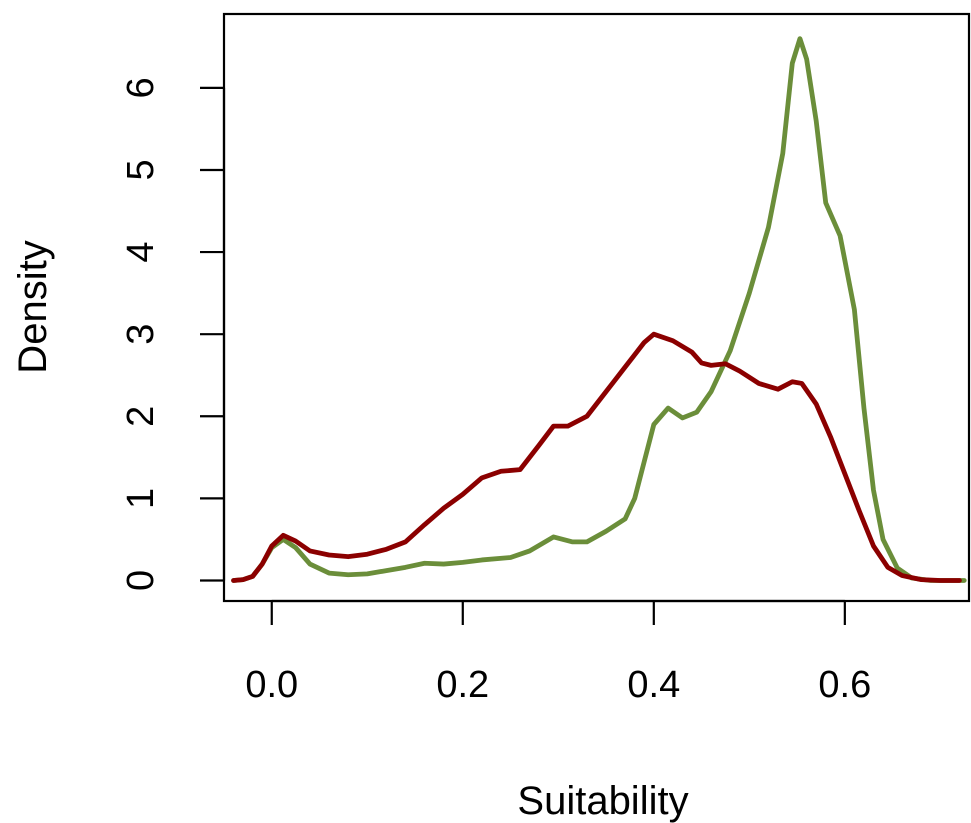 Image resolution: width=971 pixels, height=823 pixels. What do you see at coordinates (141, 416) in the screenshot?
I see `y-tick-label-2: 2` at bounding box center [141, 416].